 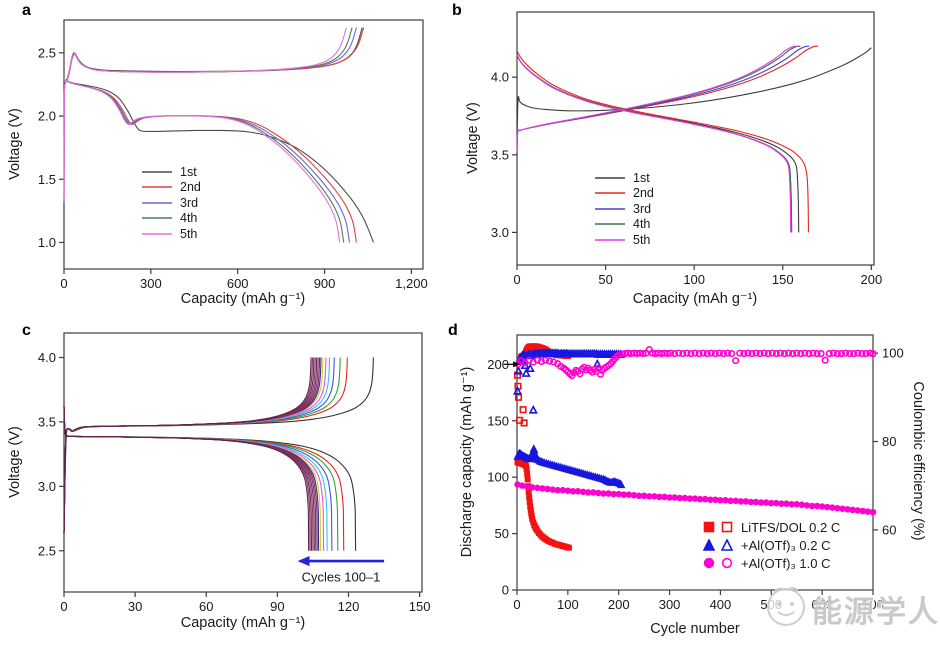 What do you see at coordinates (727, 545) in the screenshot?
I see `triangle-open-marker-icon` at bounding box center [727, 545].